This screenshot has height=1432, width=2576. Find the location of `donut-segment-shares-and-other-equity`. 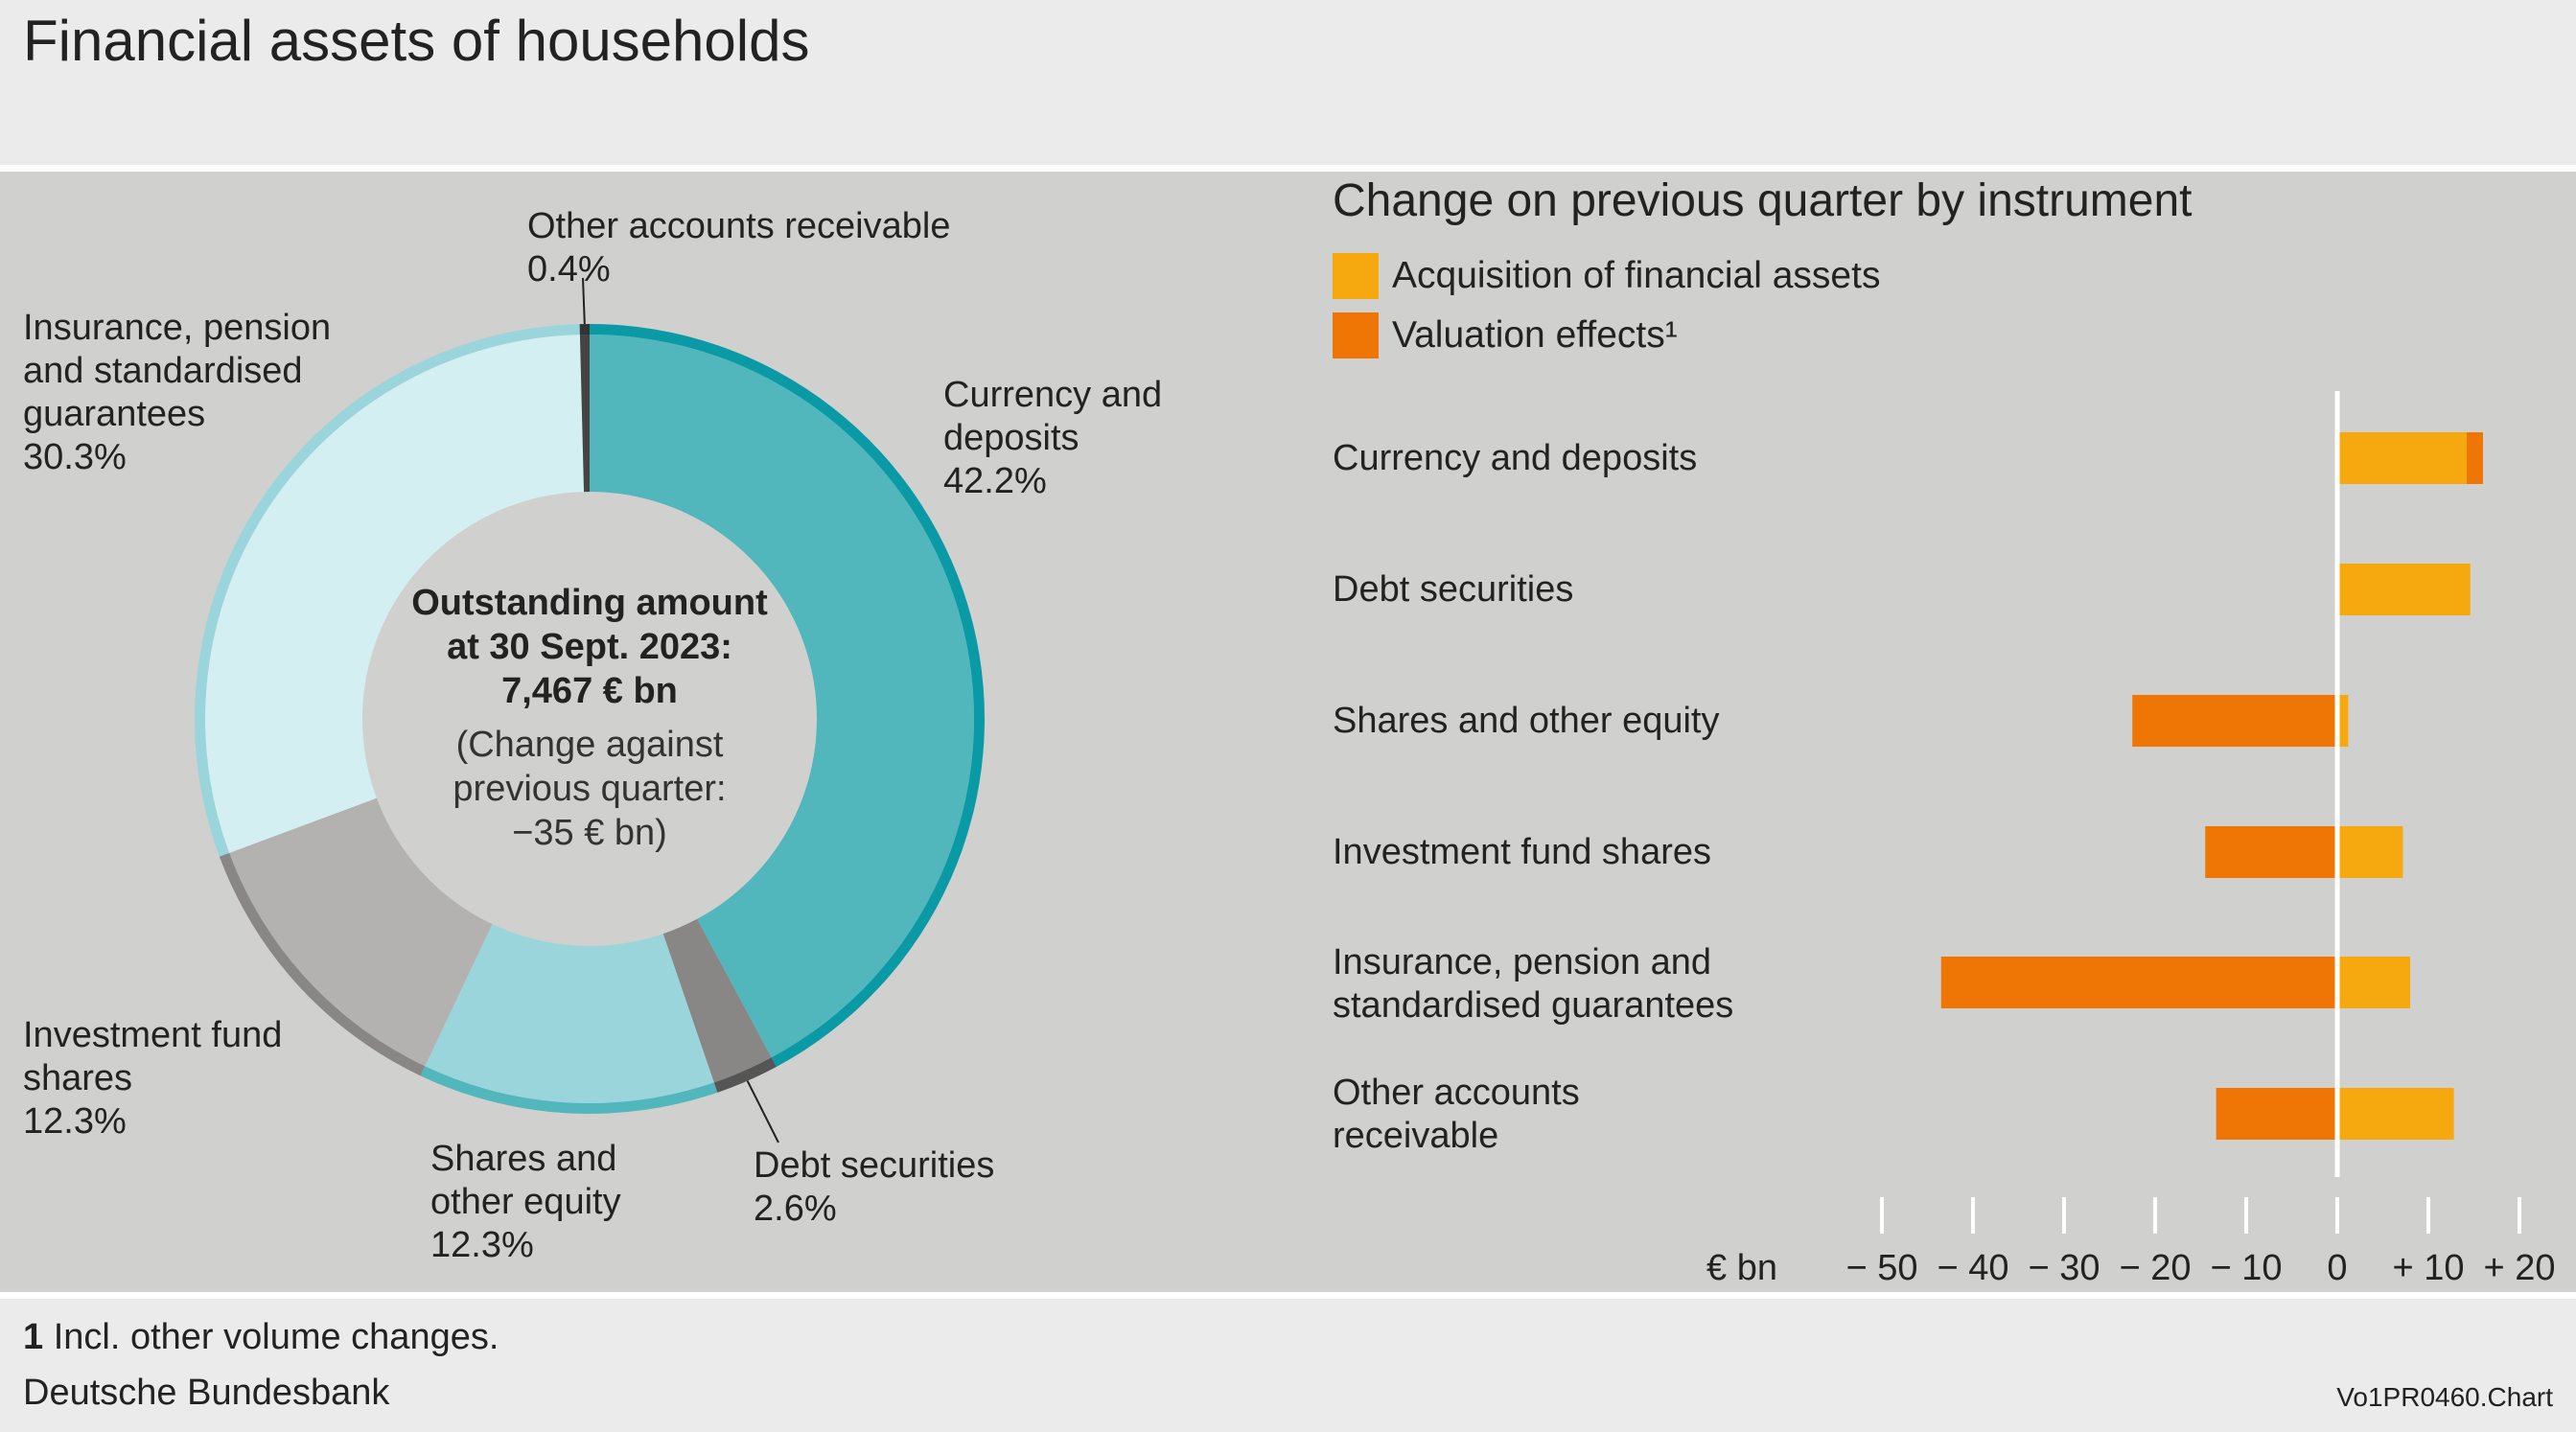

donut-segment-shares-and-other-equity is located at coordinates (569, 1014).